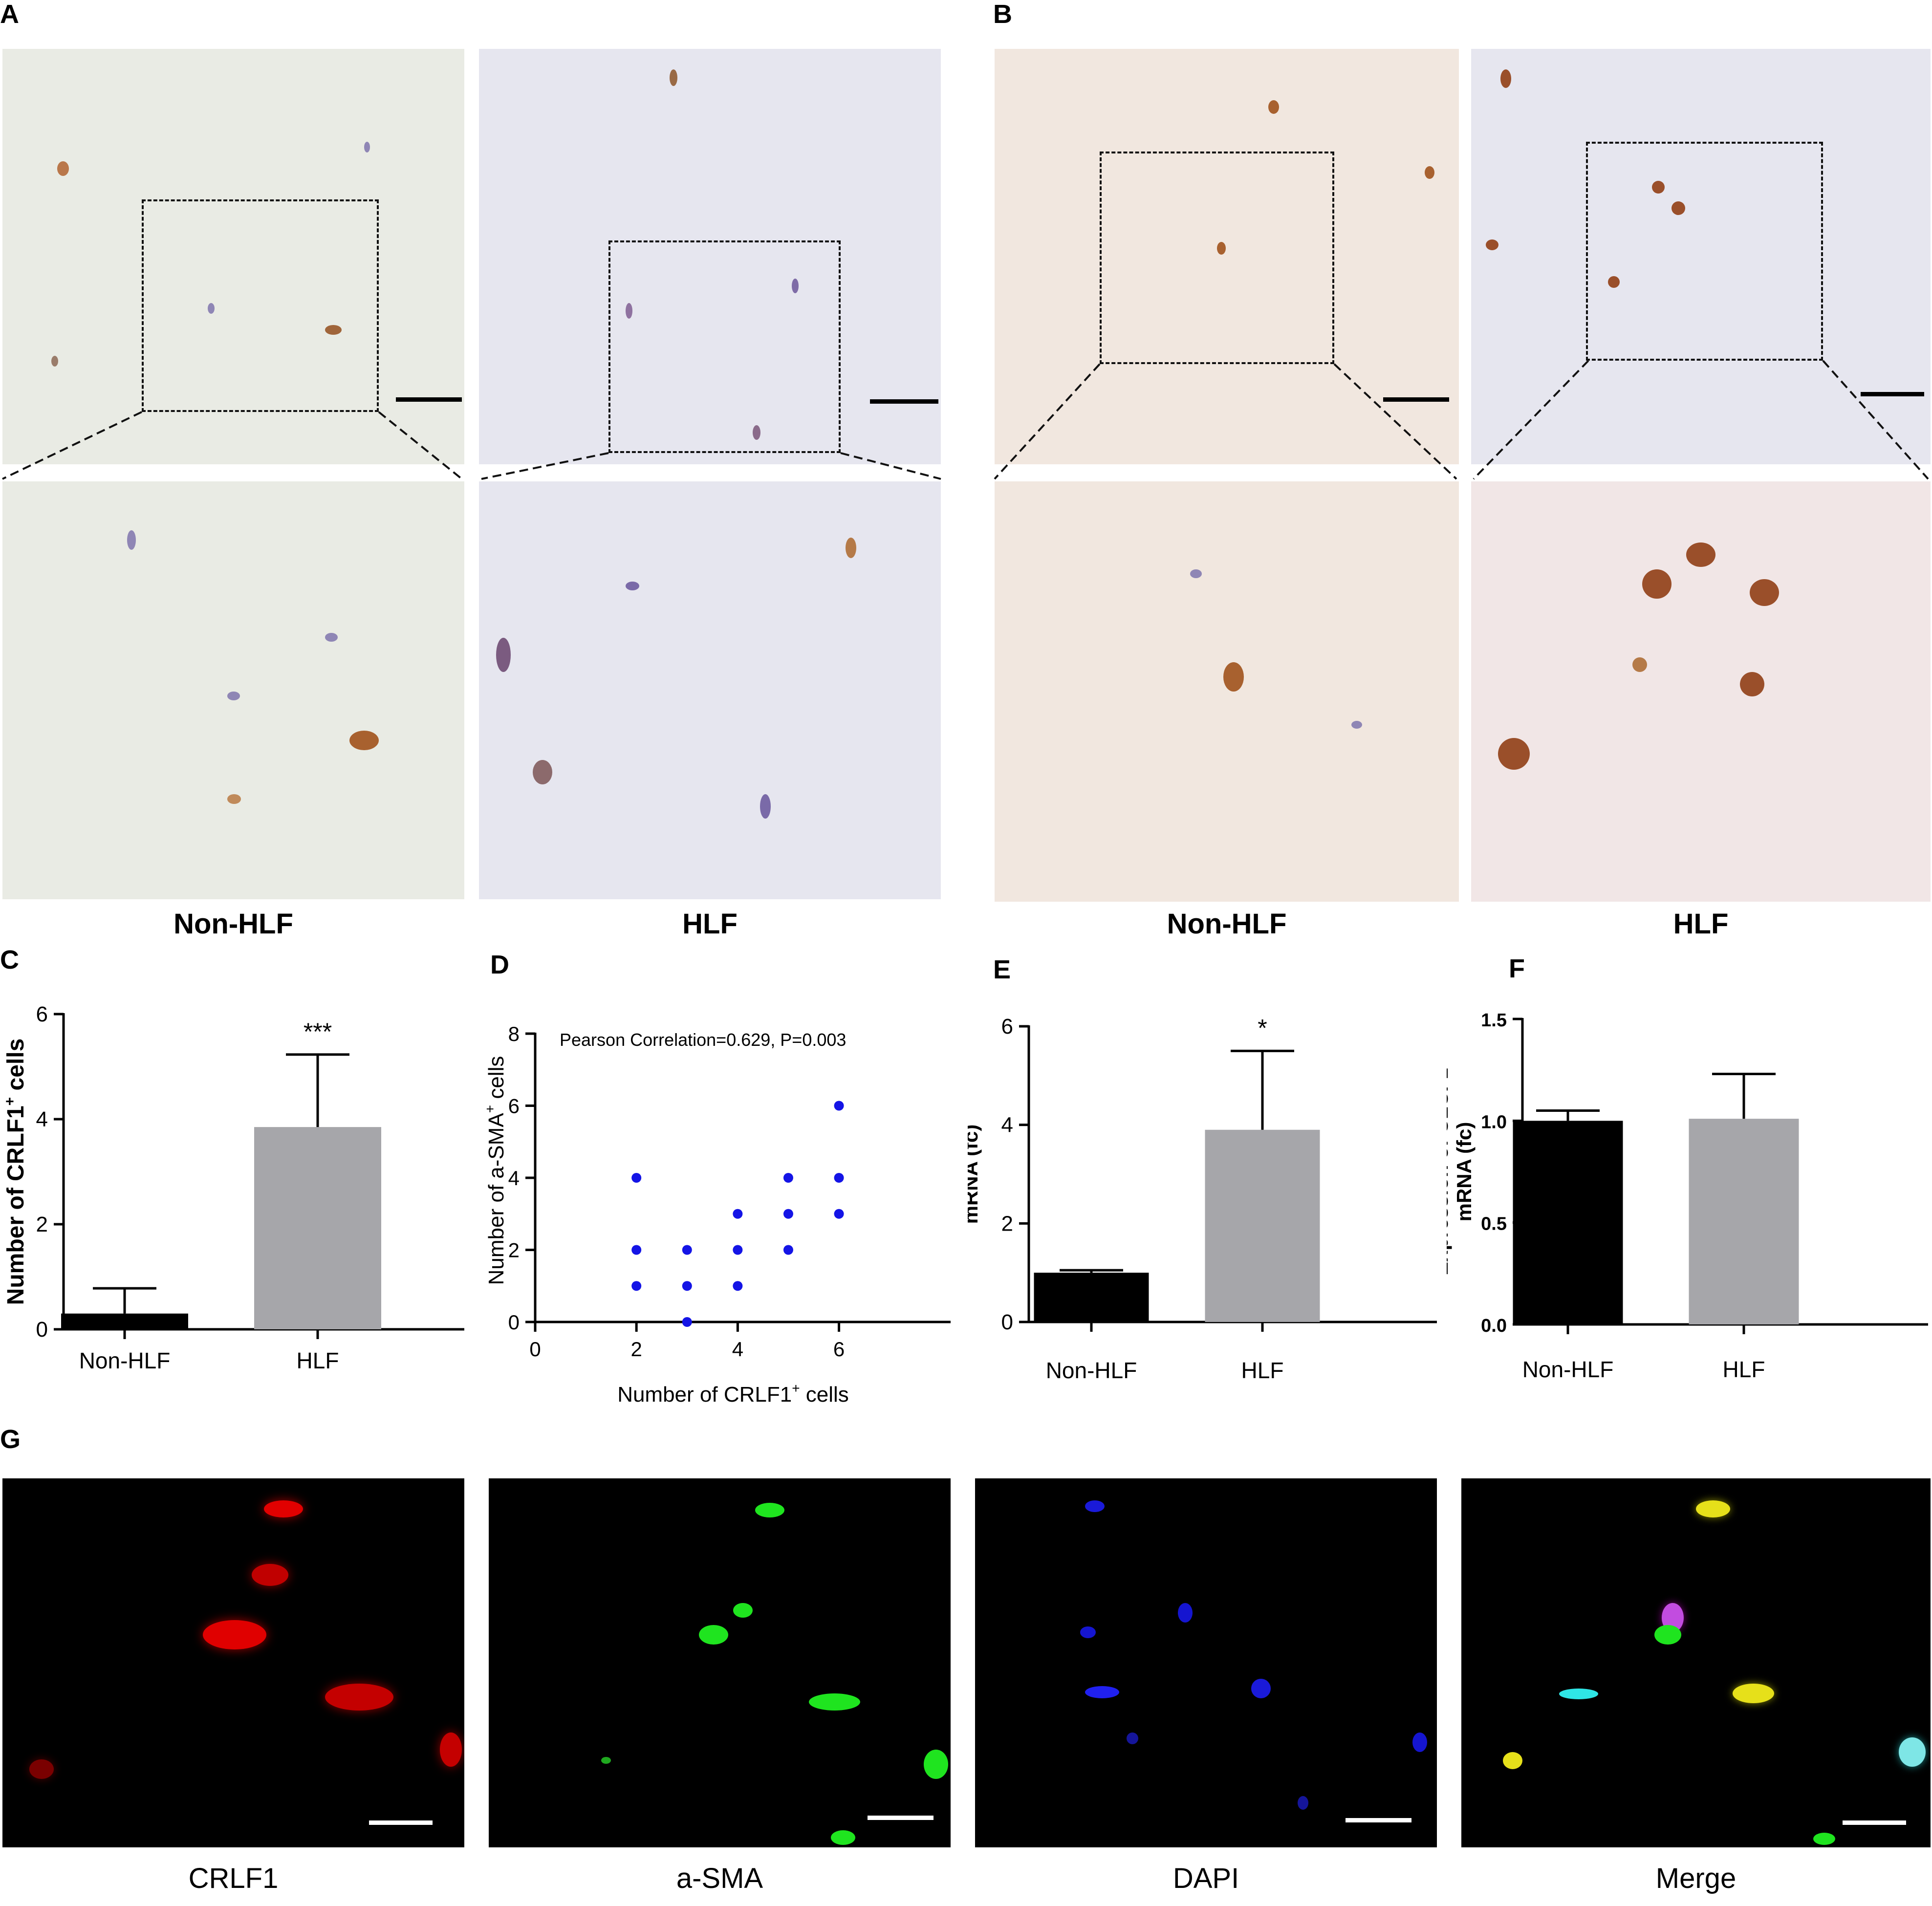 This screenshot has height=1906, width=1932. What do you see at coordinates (233, 1187) in the screenshot?
I see `chart-c: 0 2 4 6 Non-HLF HLF *** Number of CRLF1+ cells` at bounding box center [233, 1187].